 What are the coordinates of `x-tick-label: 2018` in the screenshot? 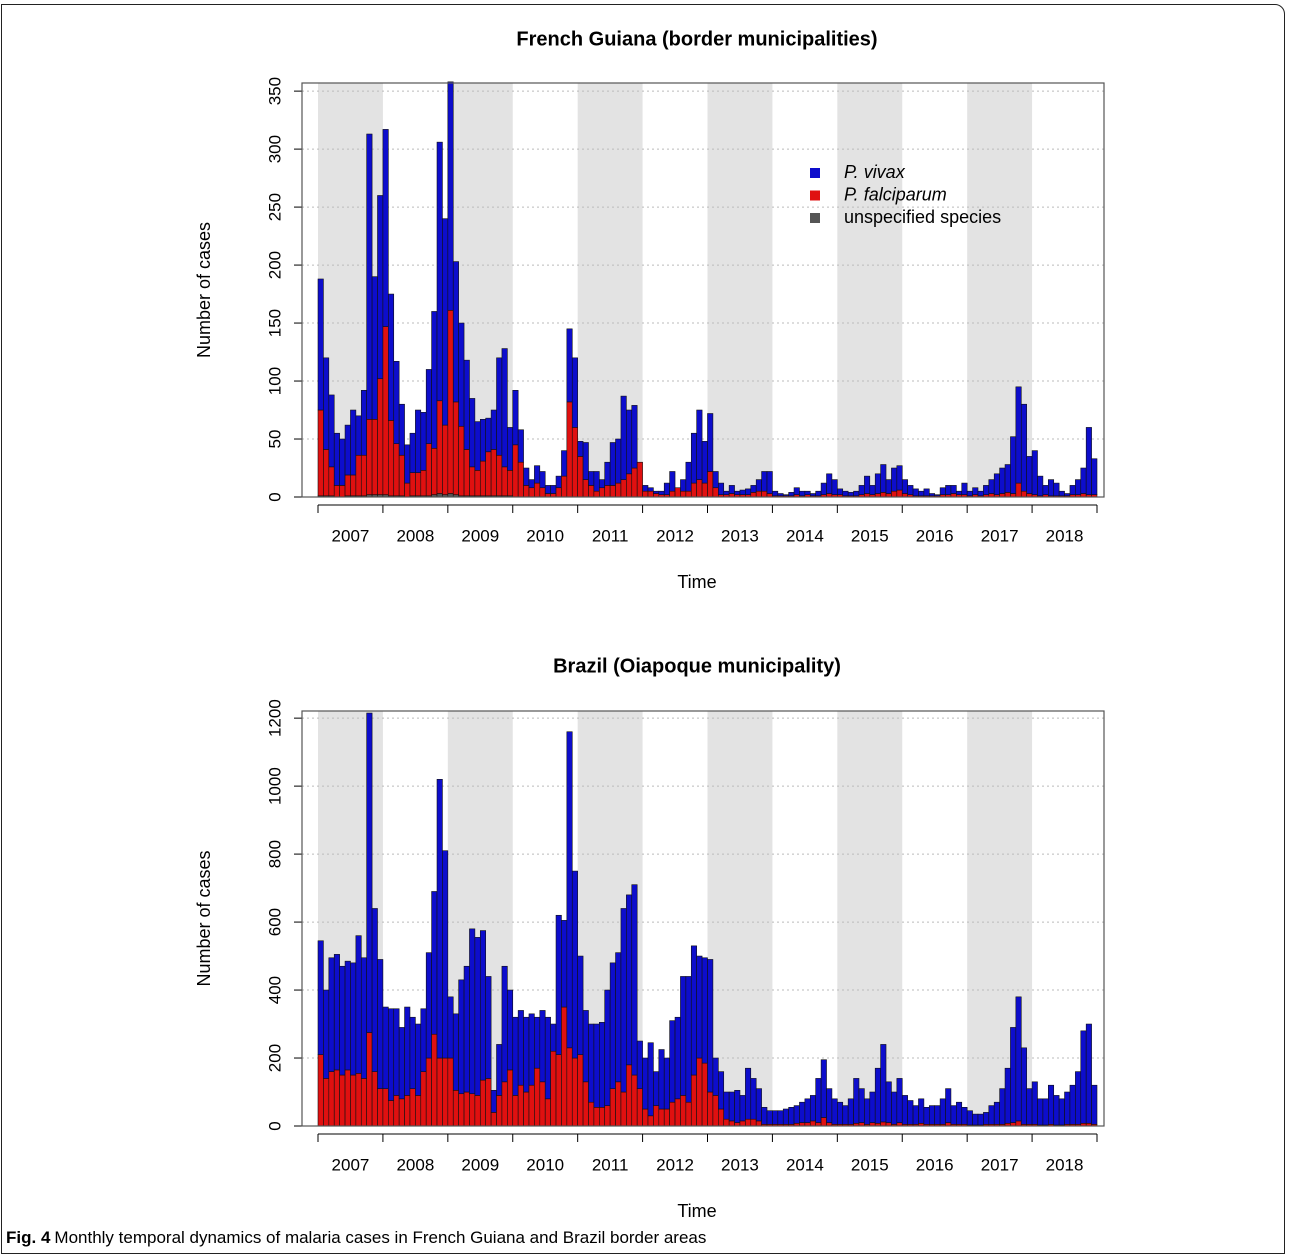 It's located at (1065, 535).